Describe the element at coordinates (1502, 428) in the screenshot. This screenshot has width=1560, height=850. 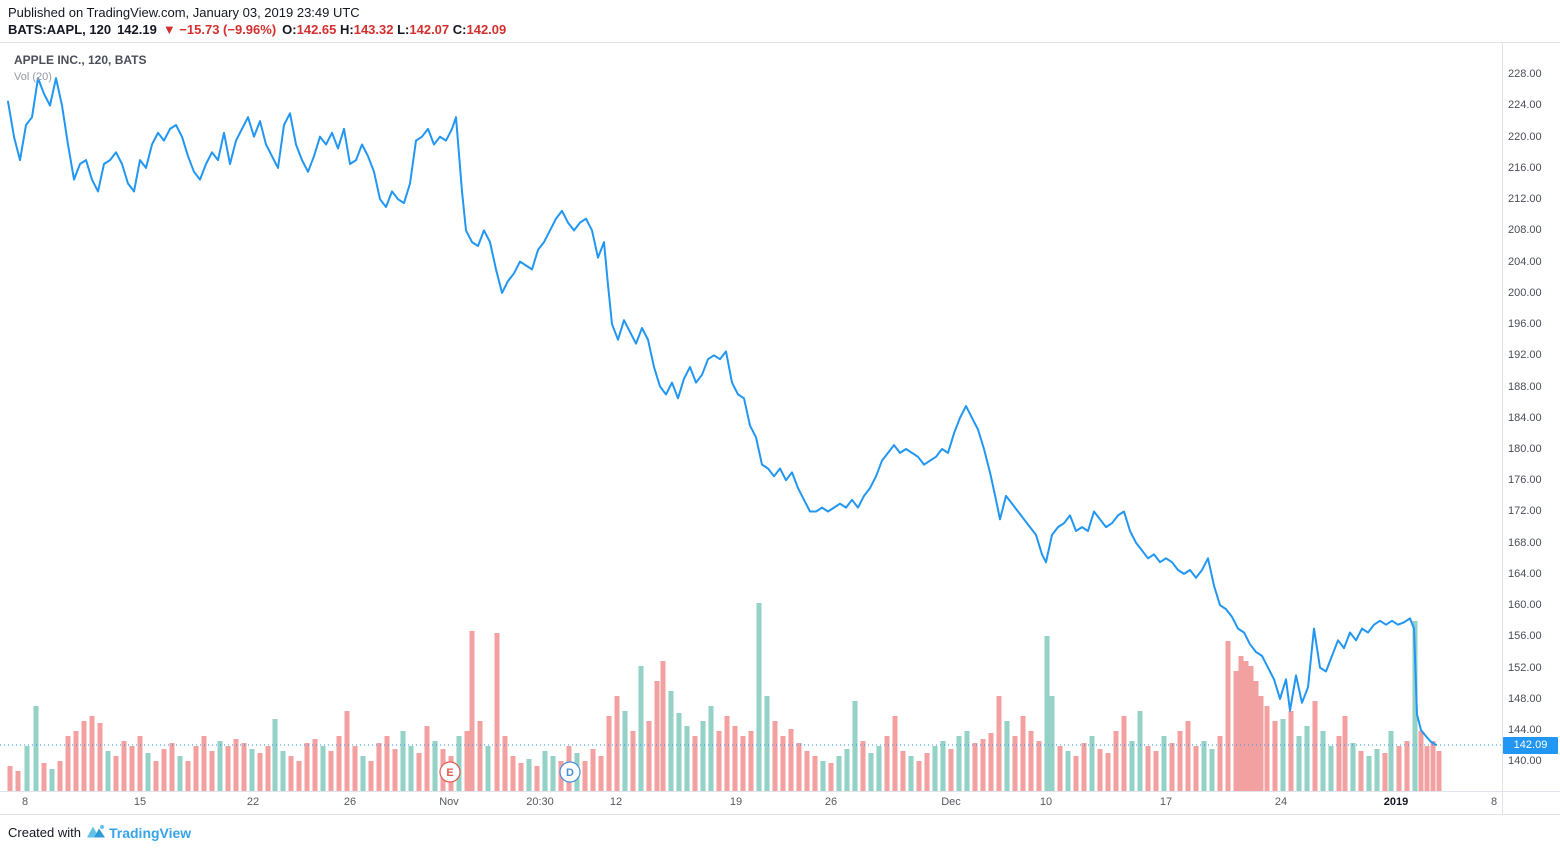
I see `axis-separator-line` at that location.